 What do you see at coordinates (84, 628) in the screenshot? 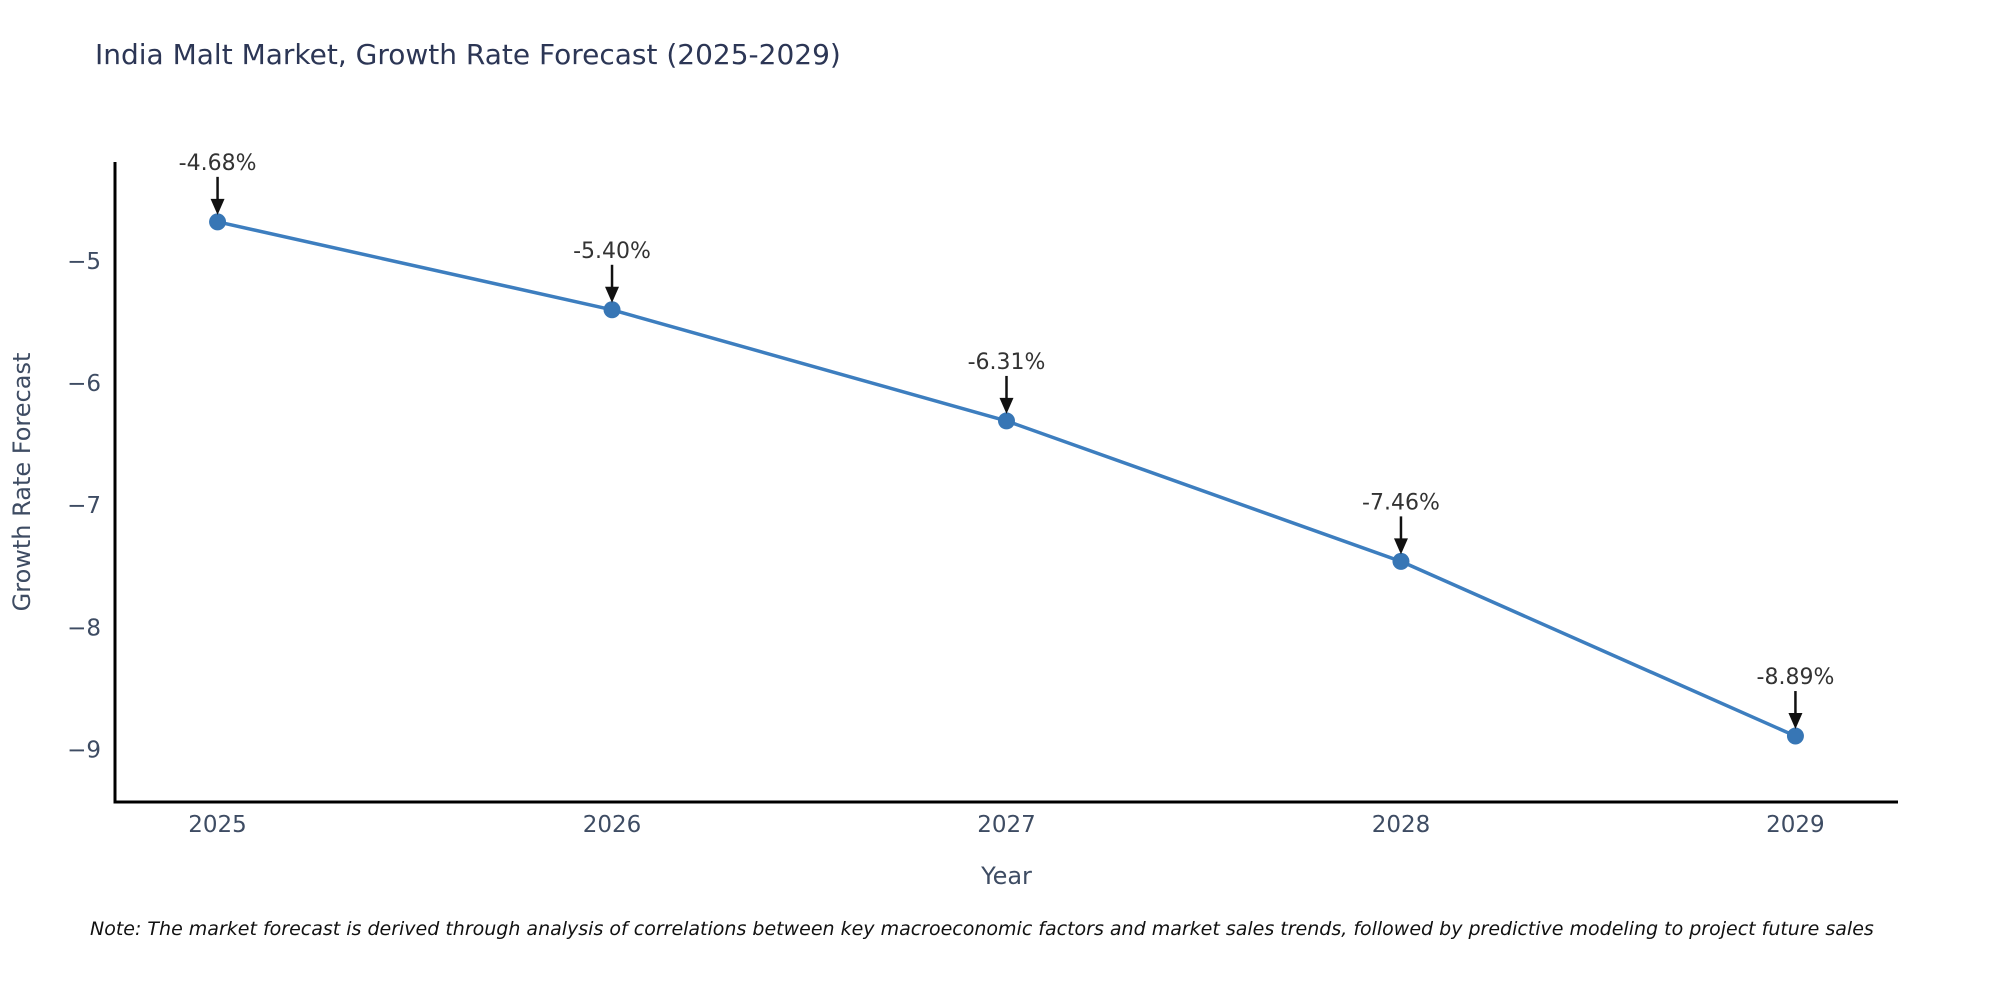
I see `y-tick-label: −8` at bounding box center [84, 628].